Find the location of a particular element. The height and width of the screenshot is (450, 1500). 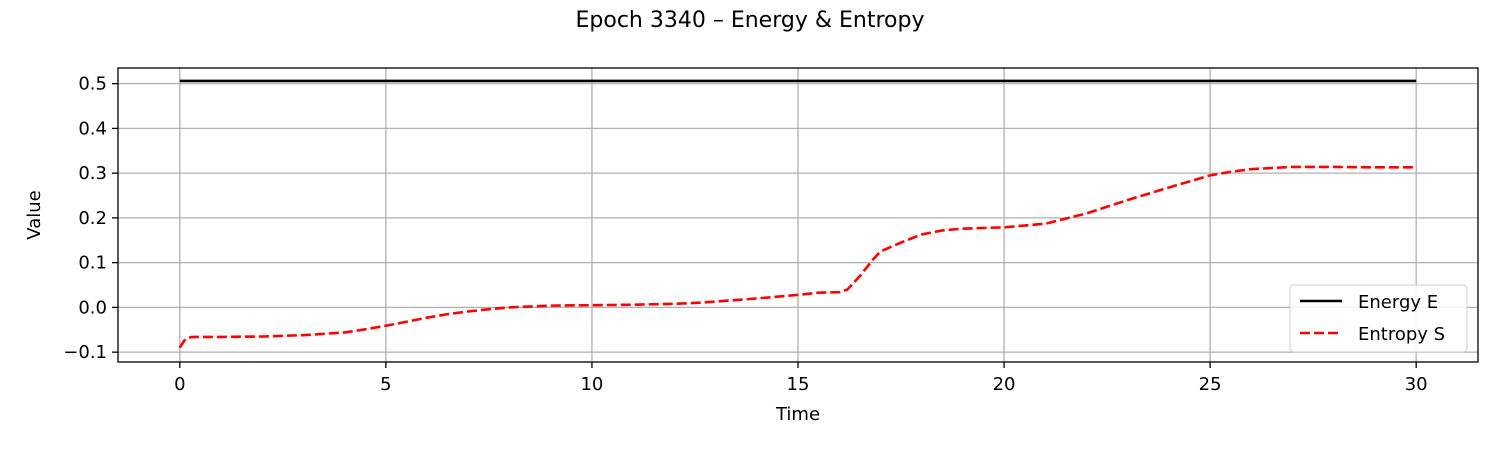

y-axis-label: Value is located at coordinates (34, 214).